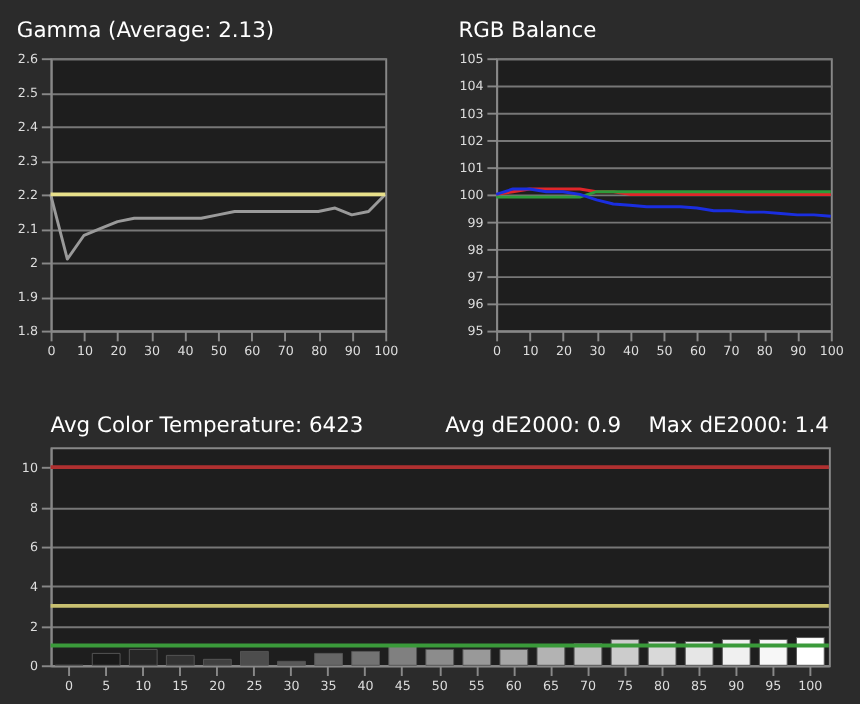 The width and height of the screenshot is (860, 704). What do you see at coordinates (533, 424) in the screenshot?
I see `text: Avg dE2000: 0.9` at bounding box center [533, 424].